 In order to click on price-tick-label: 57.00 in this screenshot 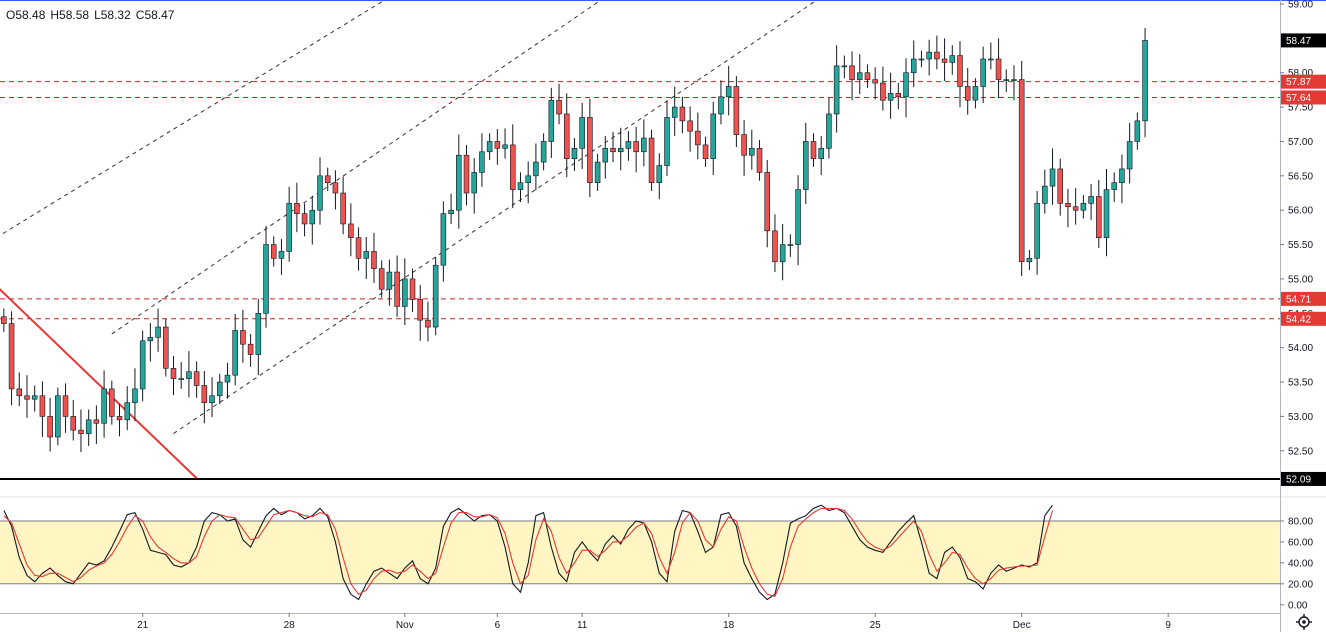, I will do `click(1300, 142)`.